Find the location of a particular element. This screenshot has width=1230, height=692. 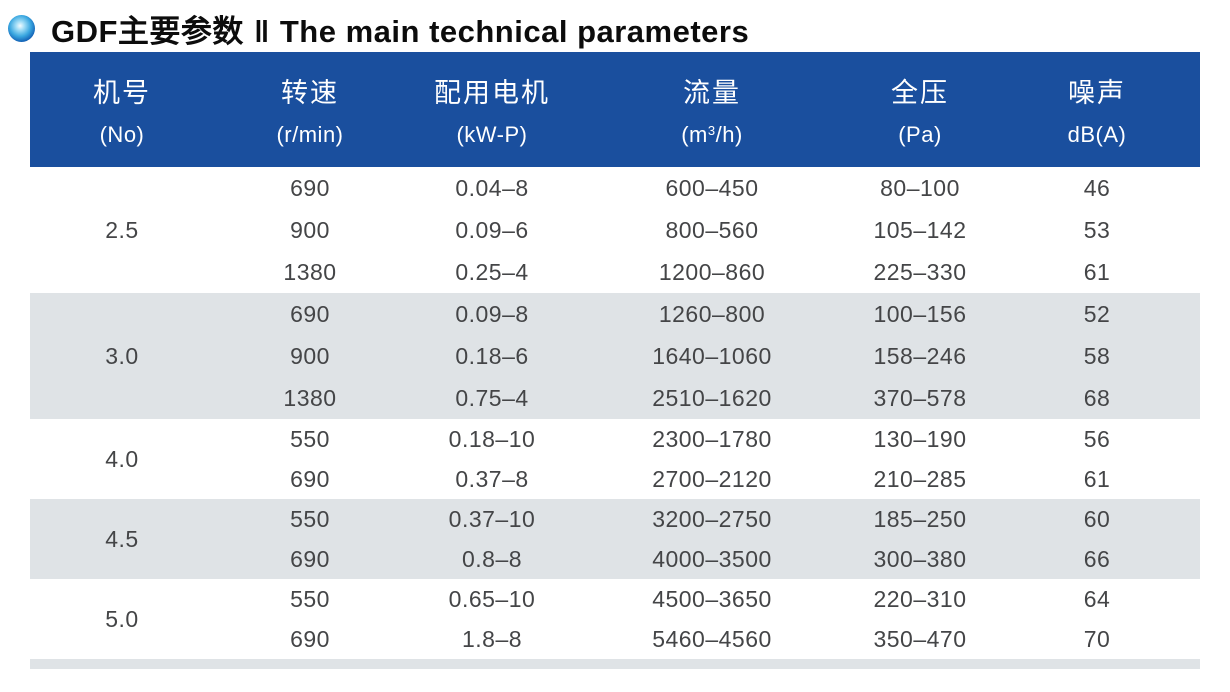

table-row: 690 0.8–8 4000–3500 300–380 66 is located at coordinates (615, 559).